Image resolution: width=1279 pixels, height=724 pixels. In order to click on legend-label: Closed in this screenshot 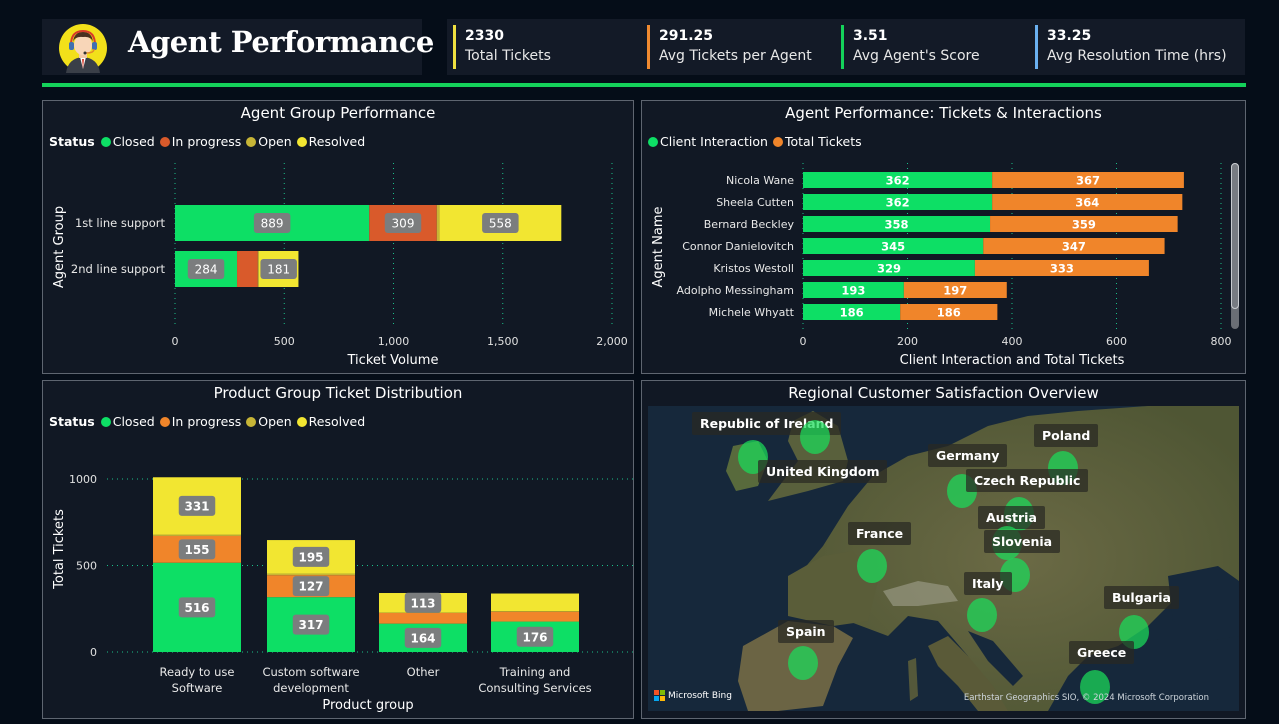, I will do `click(133, 141)`.